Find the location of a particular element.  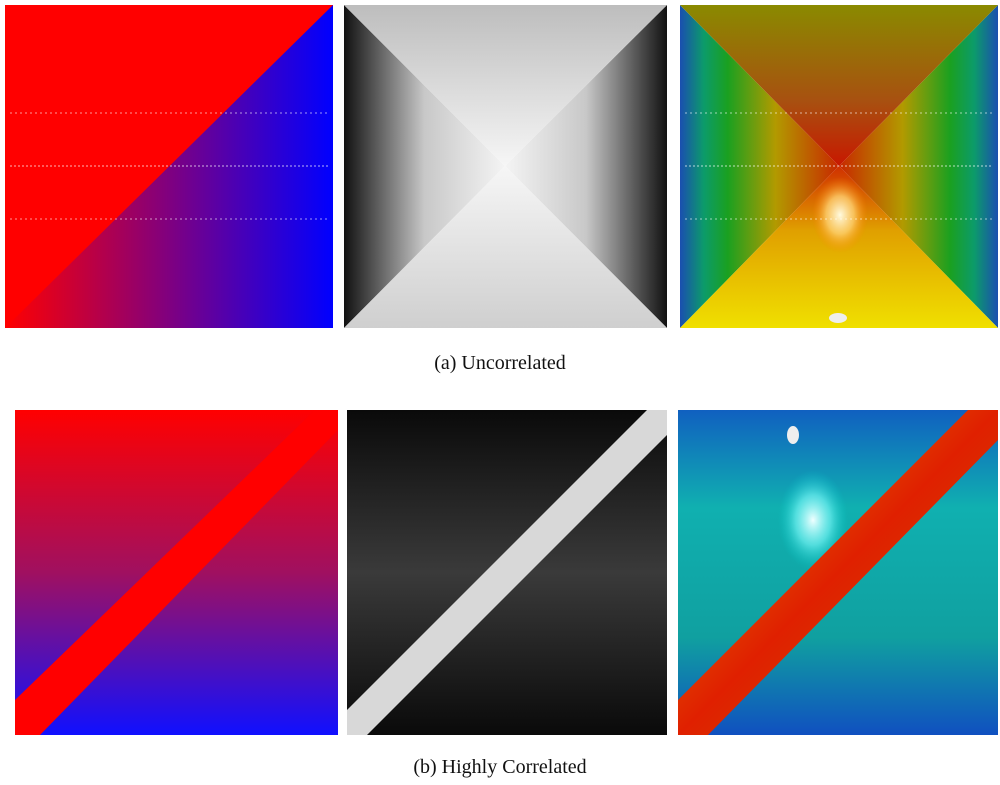

caption: (a) Uncorrelated is located at coordinates (500, 363).